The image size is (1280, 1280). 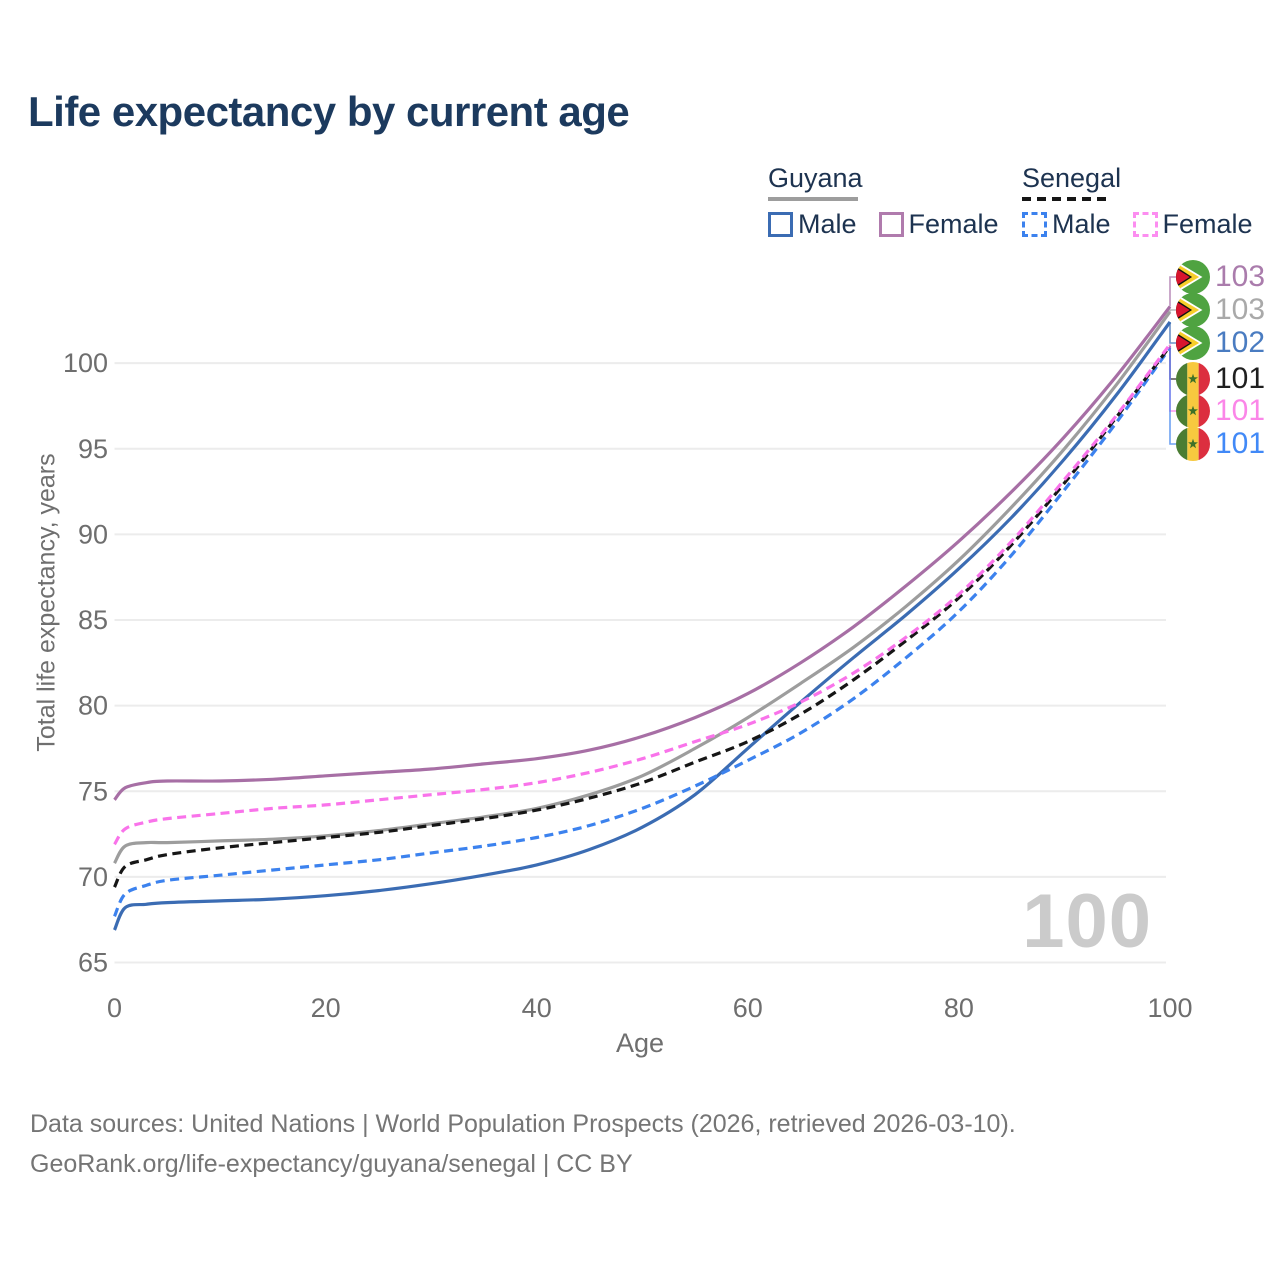 I want to click on x-tick-label: 40, so click(x=537, y=1008).